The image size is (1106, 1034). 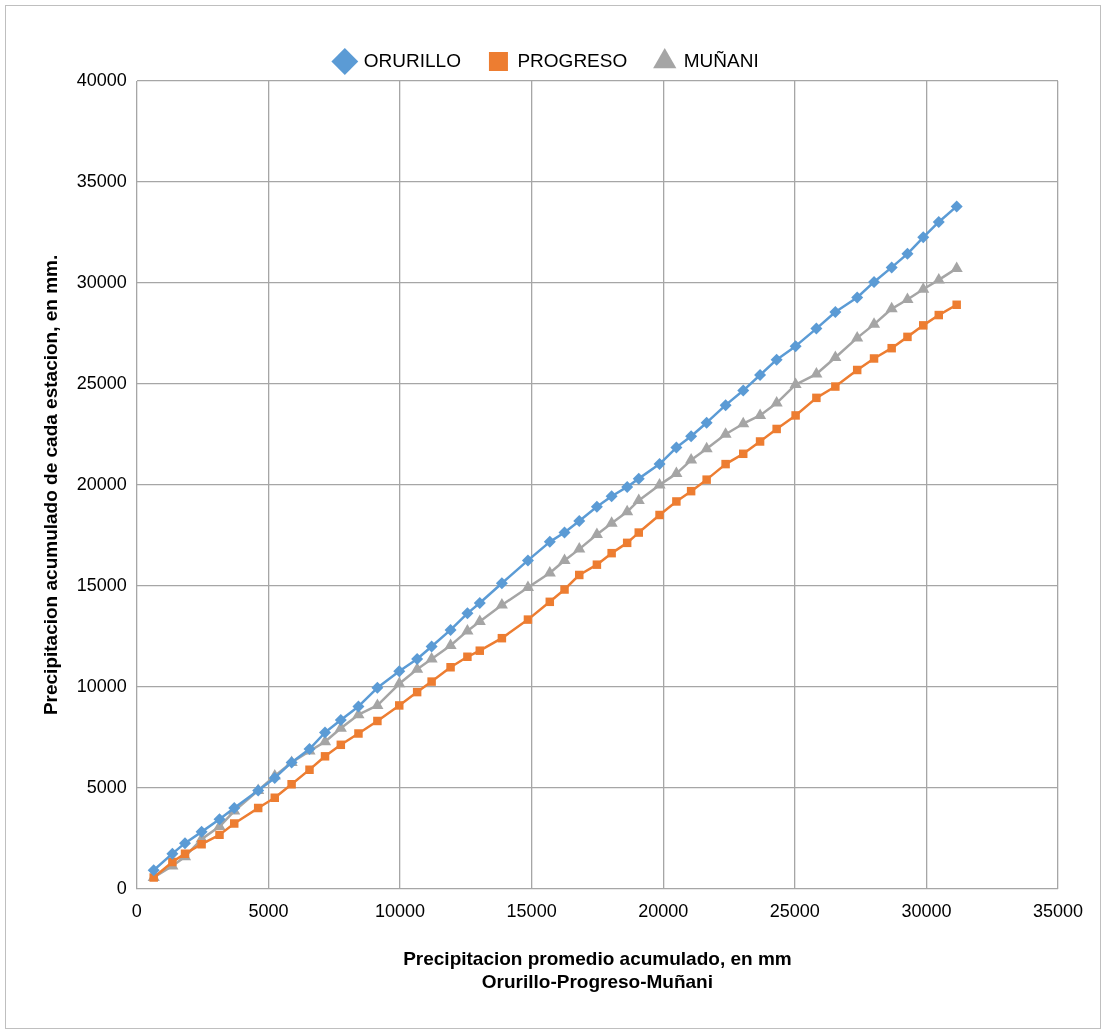 I want to click on y-tick-label: 5000, so click(x=106, y=786).